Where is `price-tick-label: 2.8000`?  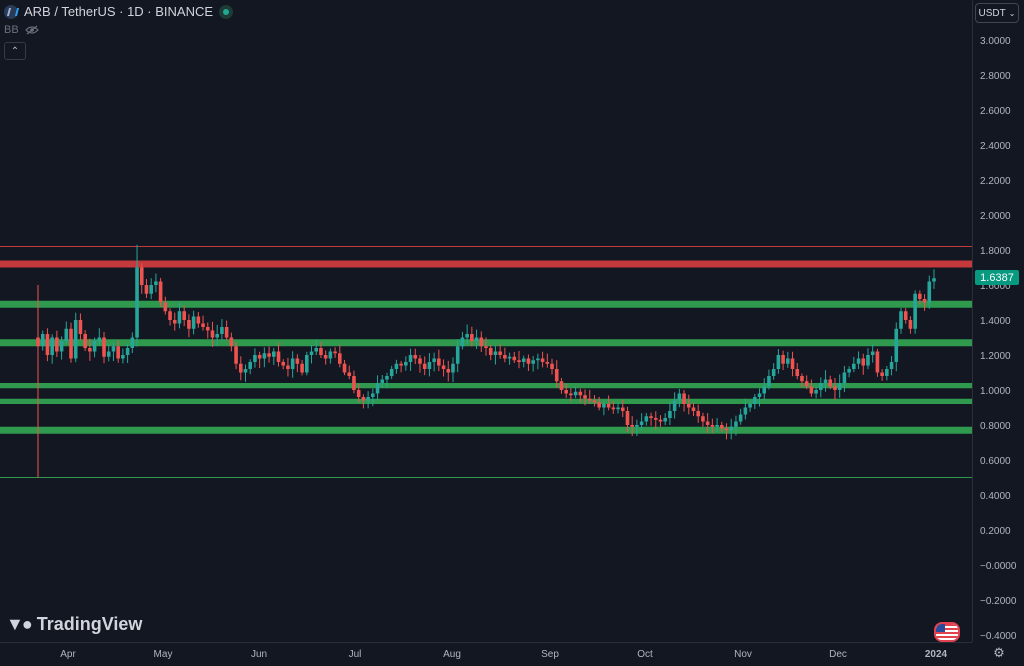 price-tick-label: 2.8000 is located at coordinates (995, 76).